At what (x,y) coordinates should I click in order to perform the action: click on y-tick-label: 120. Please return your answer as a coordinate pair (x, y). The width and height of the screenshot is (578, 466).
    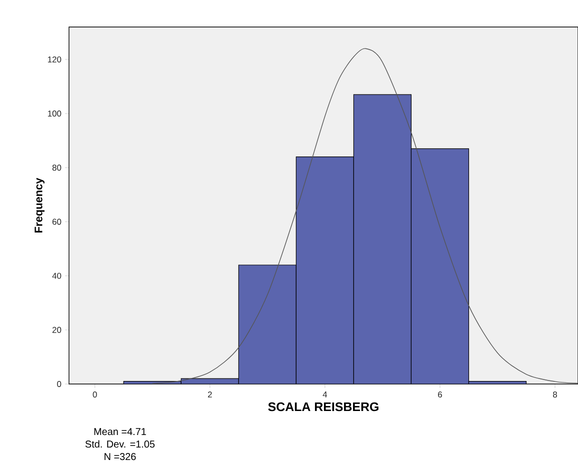
    Looking at the image, I should click on (55, 59).